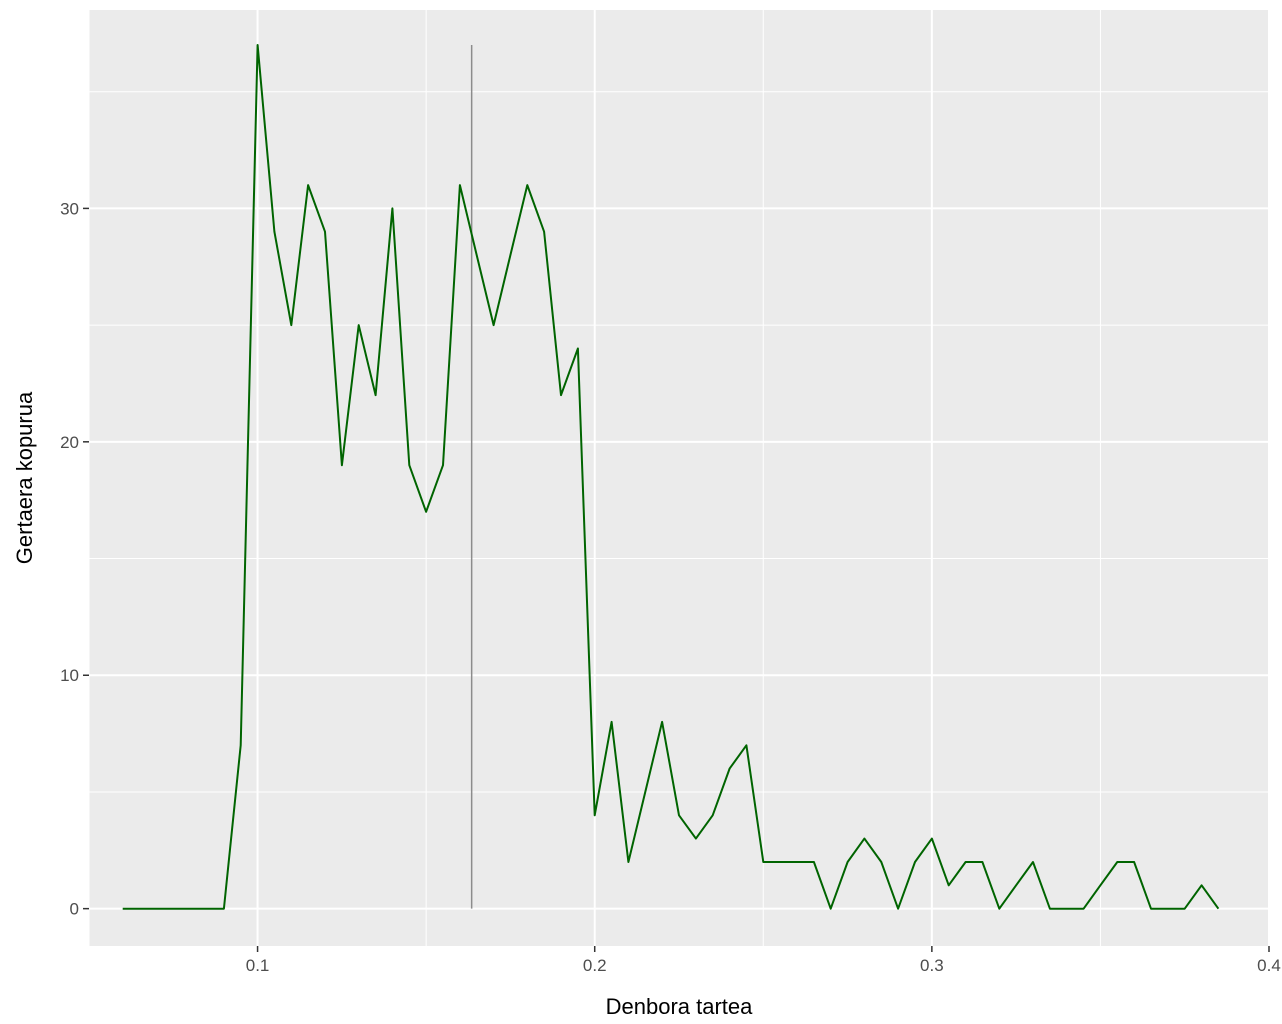 The image size is (1282, 1024). I want to click on x-tick-label: 0.3, so click(932, 965).